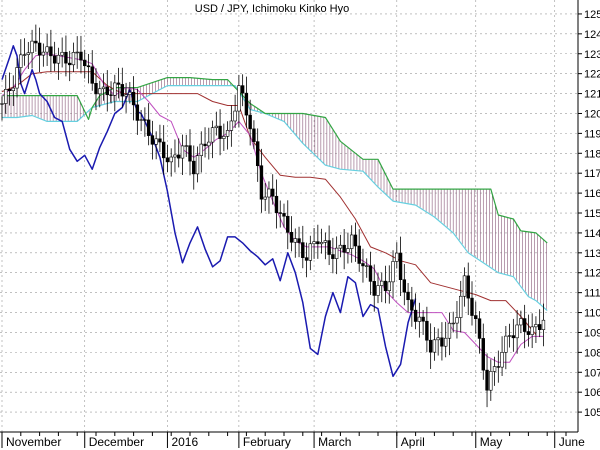 The image size is (600, 450). Describe the element at coordinates (592, 314) in the screenshot. I see `y-tick-label: 110` at that location.